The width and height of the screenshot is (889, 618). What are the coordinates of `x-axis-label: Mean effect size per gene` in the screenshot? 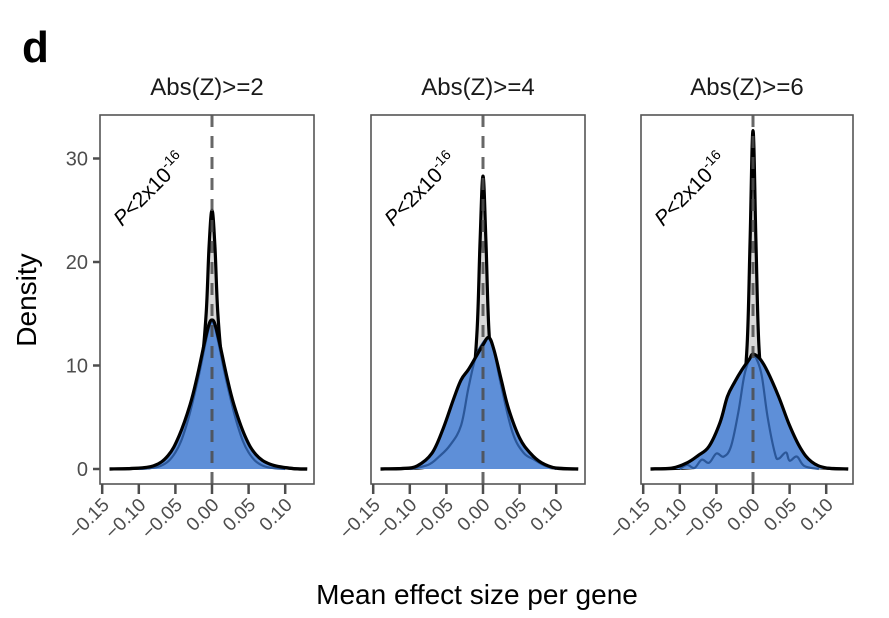 It's located at (477, 594).